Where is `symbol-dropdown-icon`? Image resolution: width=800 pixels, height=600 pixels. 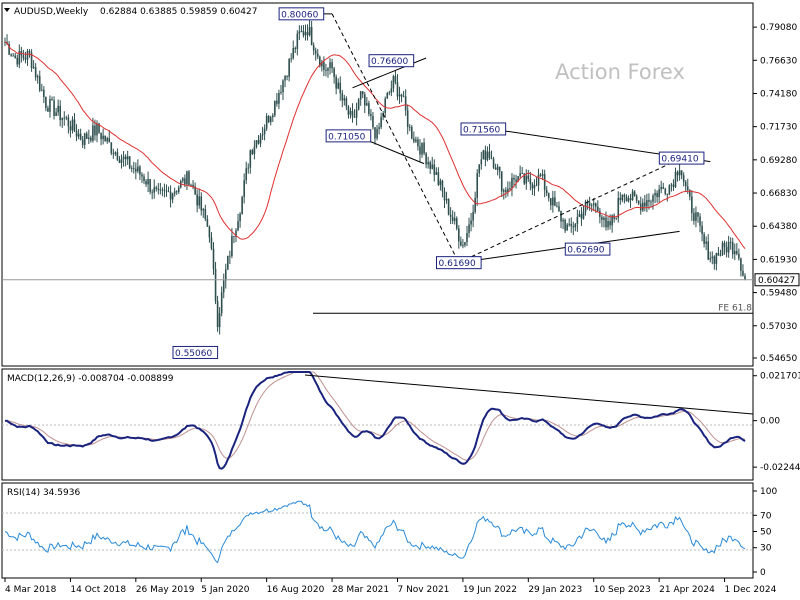
symbol-dropdown-icon is located at coordinates (7, 10).